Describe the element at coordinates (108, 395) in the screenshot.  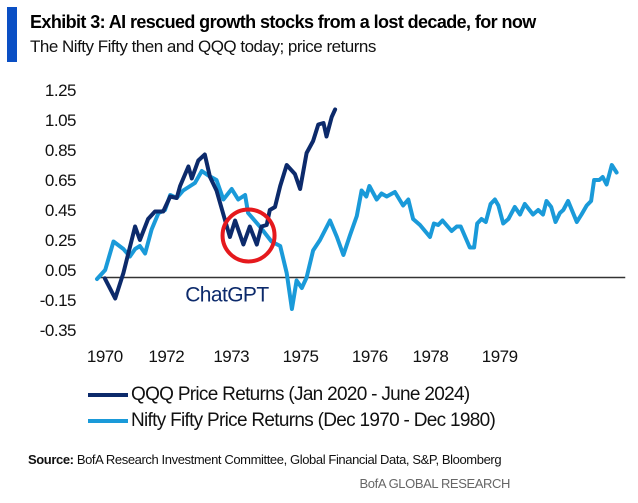
I see `legend-swatch-qqq` at that location.